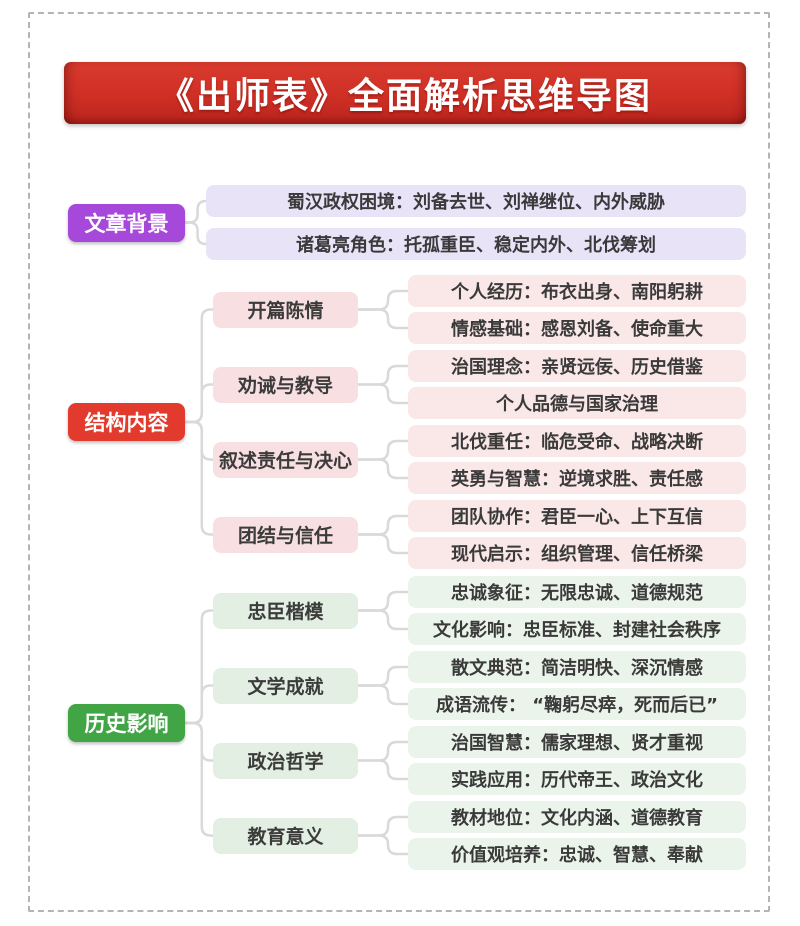 The height and width of the screenshot is (926, 800). I want to click on leaf-node: 现代启示：组织管理、信任桥梁, so click(577, 553).